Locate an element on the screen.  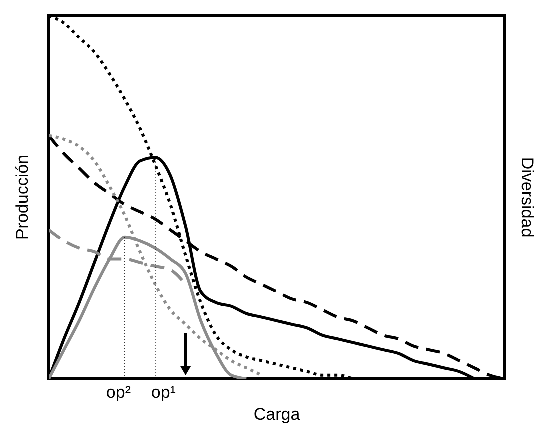
y2-axis-title: Diversidad is located at coordinates (527, 197).